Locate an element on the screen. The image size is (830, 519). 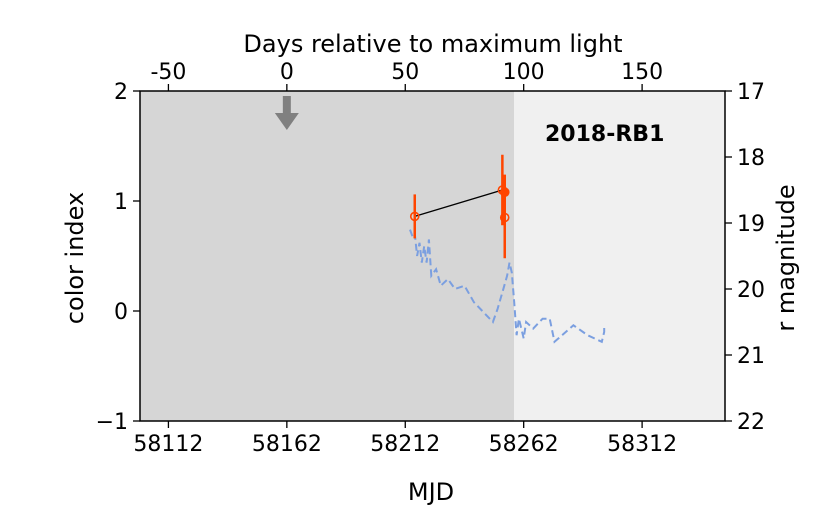
right-y-tick-label: 18 is located at coordinates (751, 158).